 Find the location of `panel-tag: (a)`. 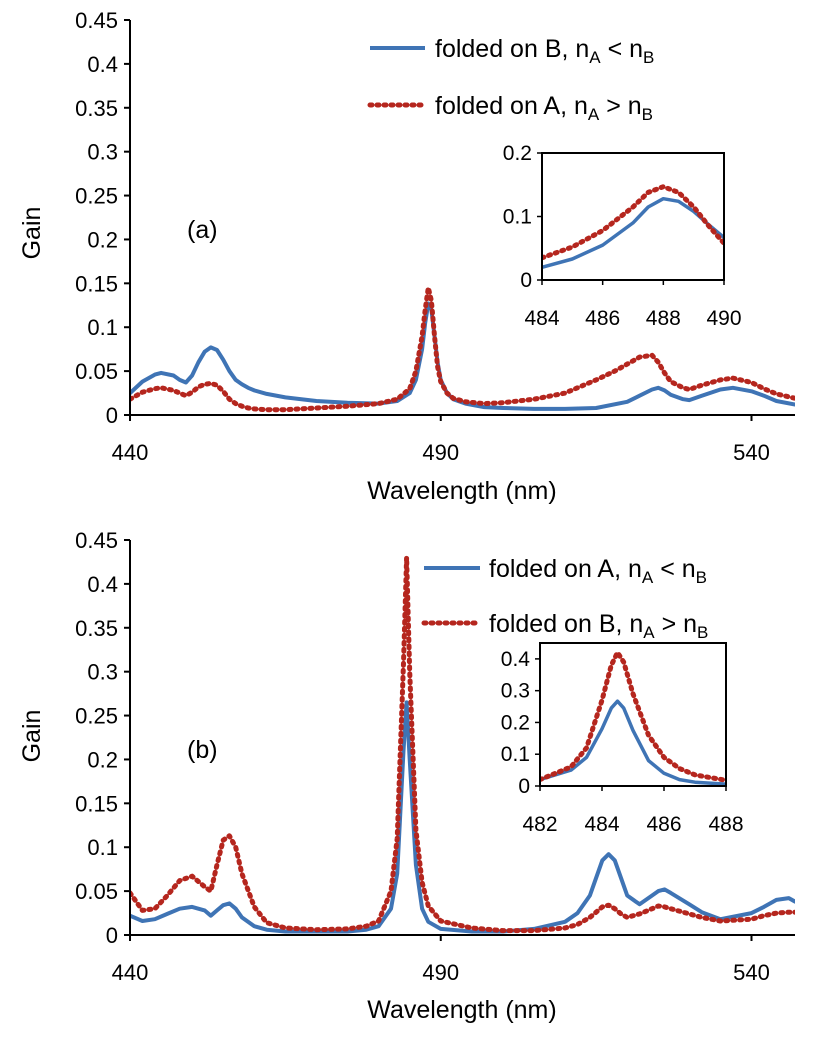

panel-tag: (a) is located at coordinates (202, 230).